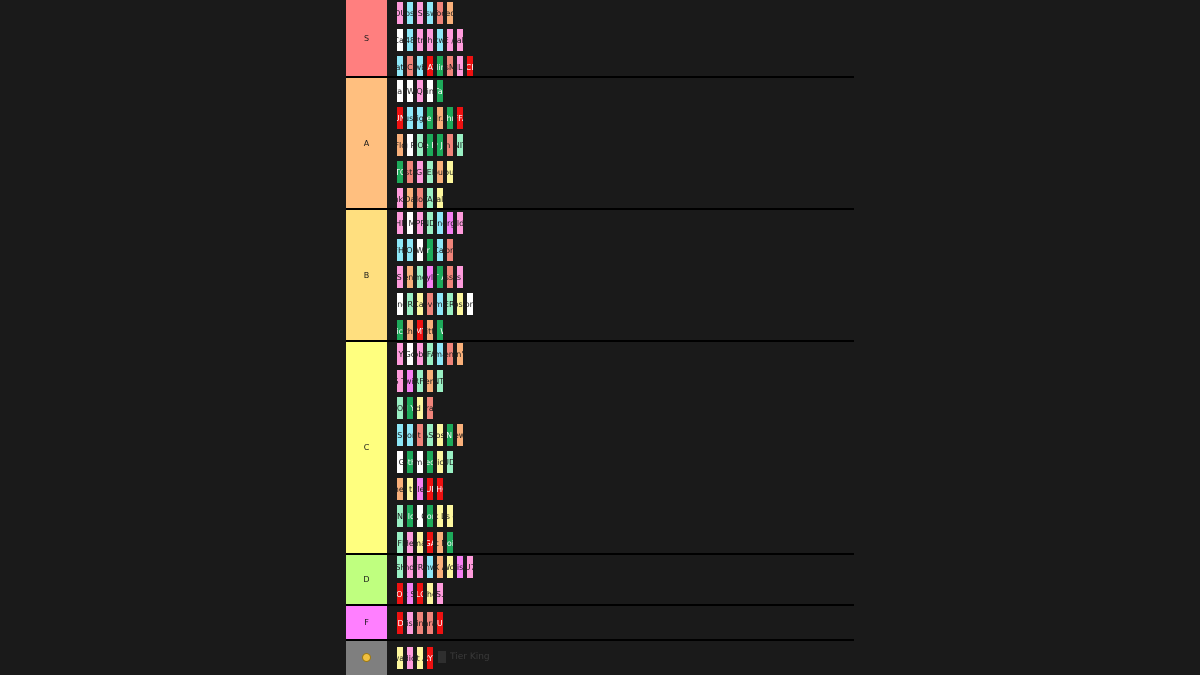 The width and height of the screenshot is (1200, 675). Describe the element at coordinates (400, 435) in the screenshot. I see `song-tile: RISE!` at that location.